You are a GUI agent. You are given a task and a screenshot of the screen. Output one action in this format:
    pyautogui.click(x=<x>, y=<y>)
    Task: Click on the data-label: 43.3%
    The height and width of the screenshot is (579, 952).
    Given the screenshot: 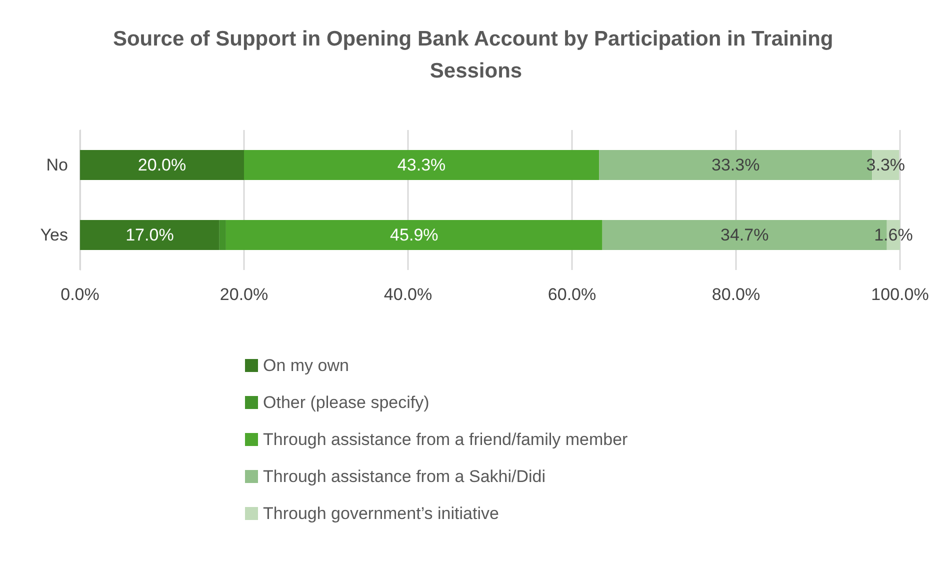 What is the action you would take?
    pyautogui.click(x=421, y=165)
    